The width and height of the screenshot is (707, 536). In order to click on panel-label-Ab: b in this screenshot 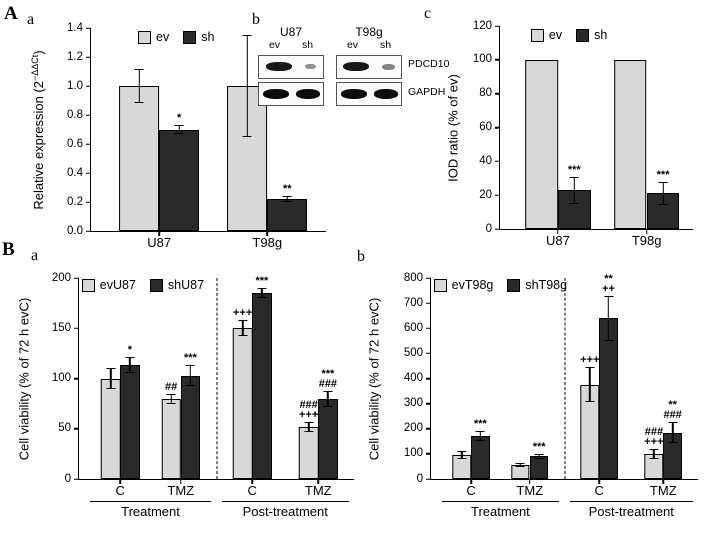, I will do `click(256, 19)`.